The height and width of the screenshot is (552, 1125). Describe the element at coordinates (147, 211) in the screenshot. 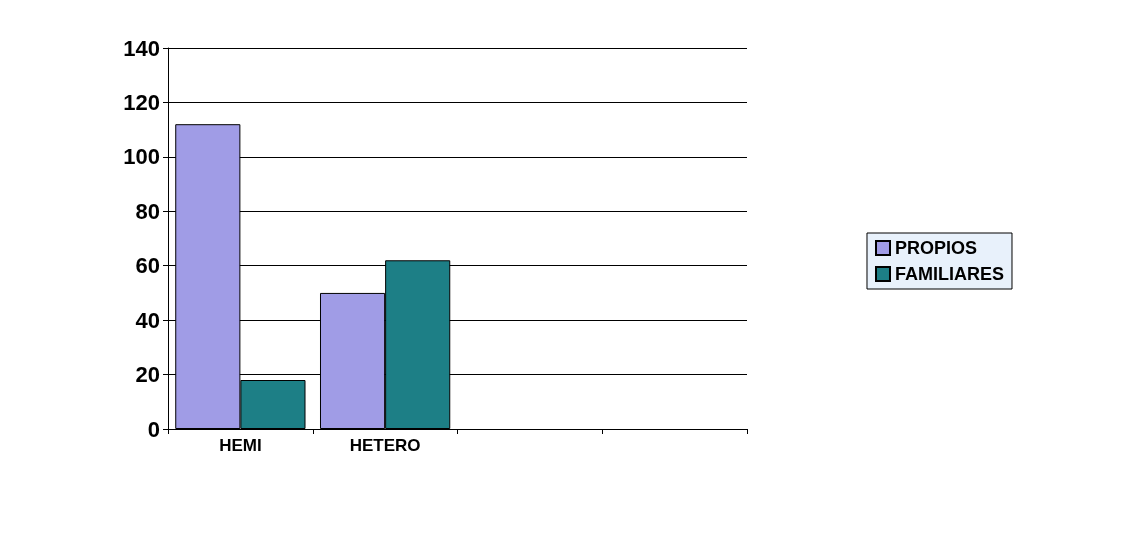

I see `y-tick-label: 80` at that location.